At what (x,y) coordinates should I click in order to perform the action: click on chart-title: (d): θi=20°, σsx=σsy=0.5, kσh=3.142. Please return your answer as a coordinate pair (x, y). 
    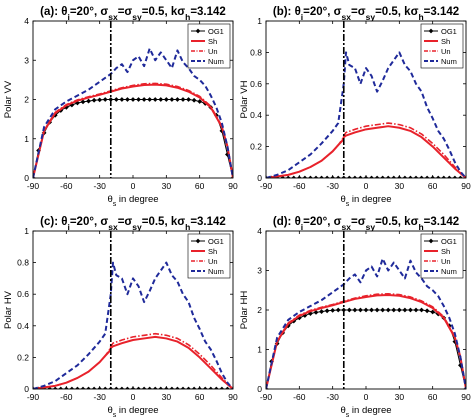
    Looking at the image, I should click on (366, 224).